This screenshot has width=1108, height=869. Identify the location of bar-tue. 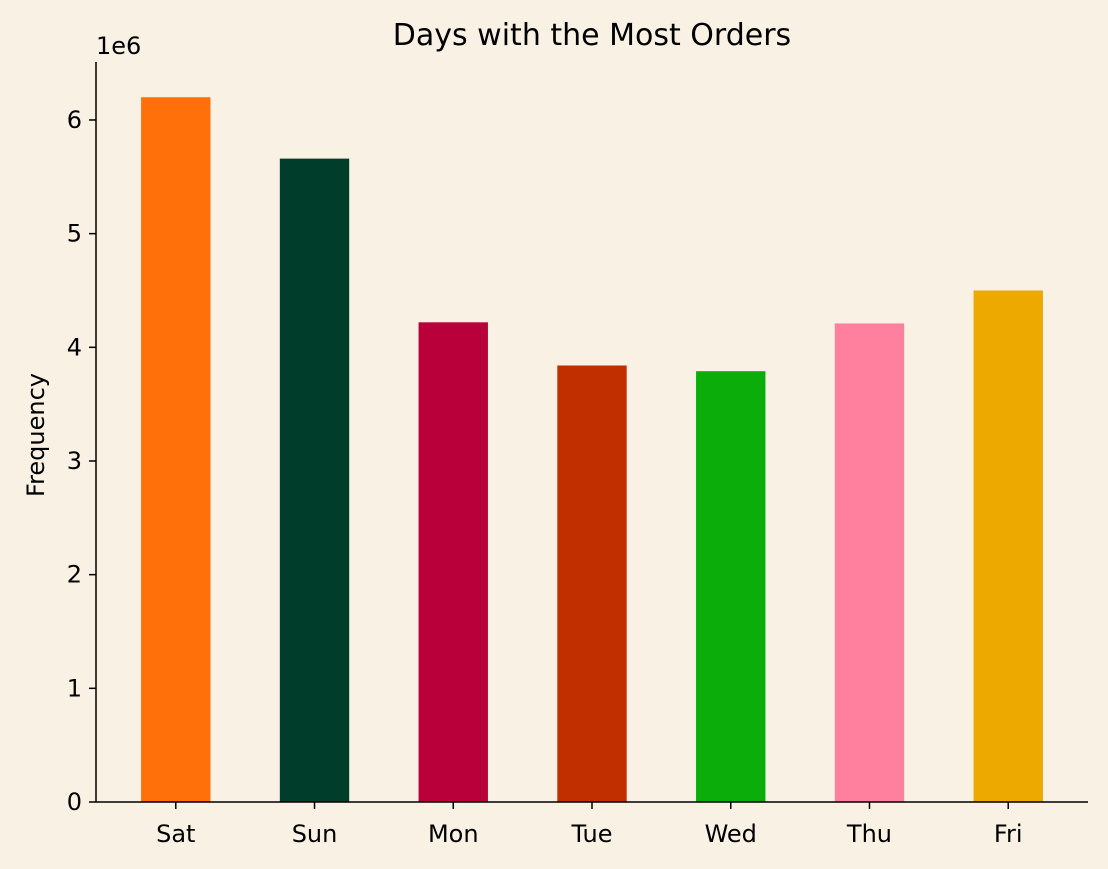
(592, 583).